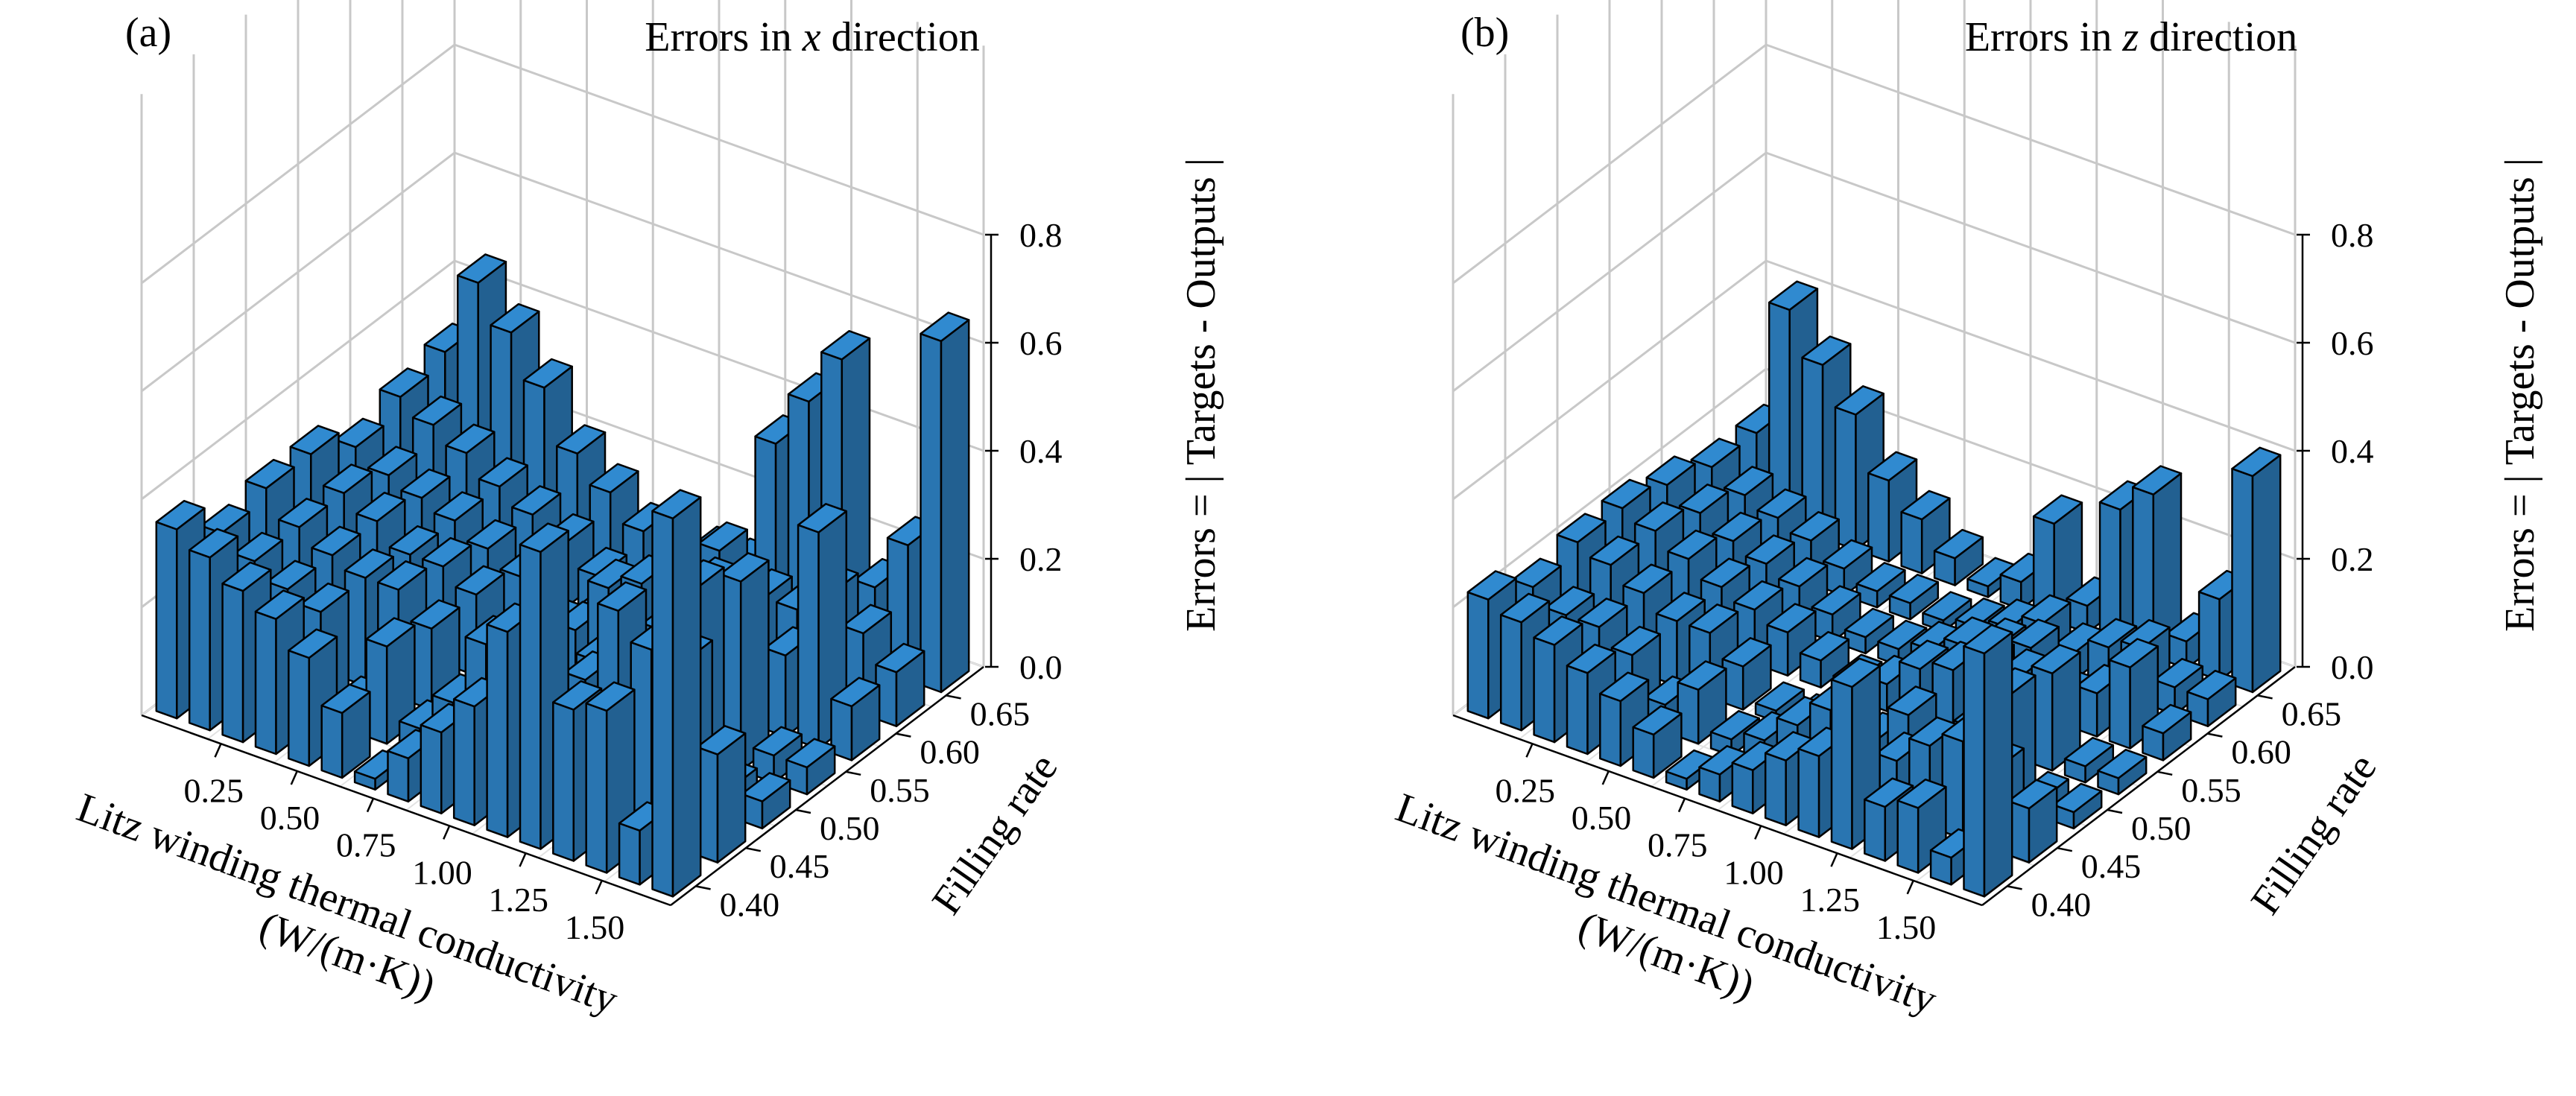 This screenshot has height=1096, width=2576. Describe the element at coordinates (1000, 713) in the screenshot. I see `y-tick-label: 0.65` at that location.